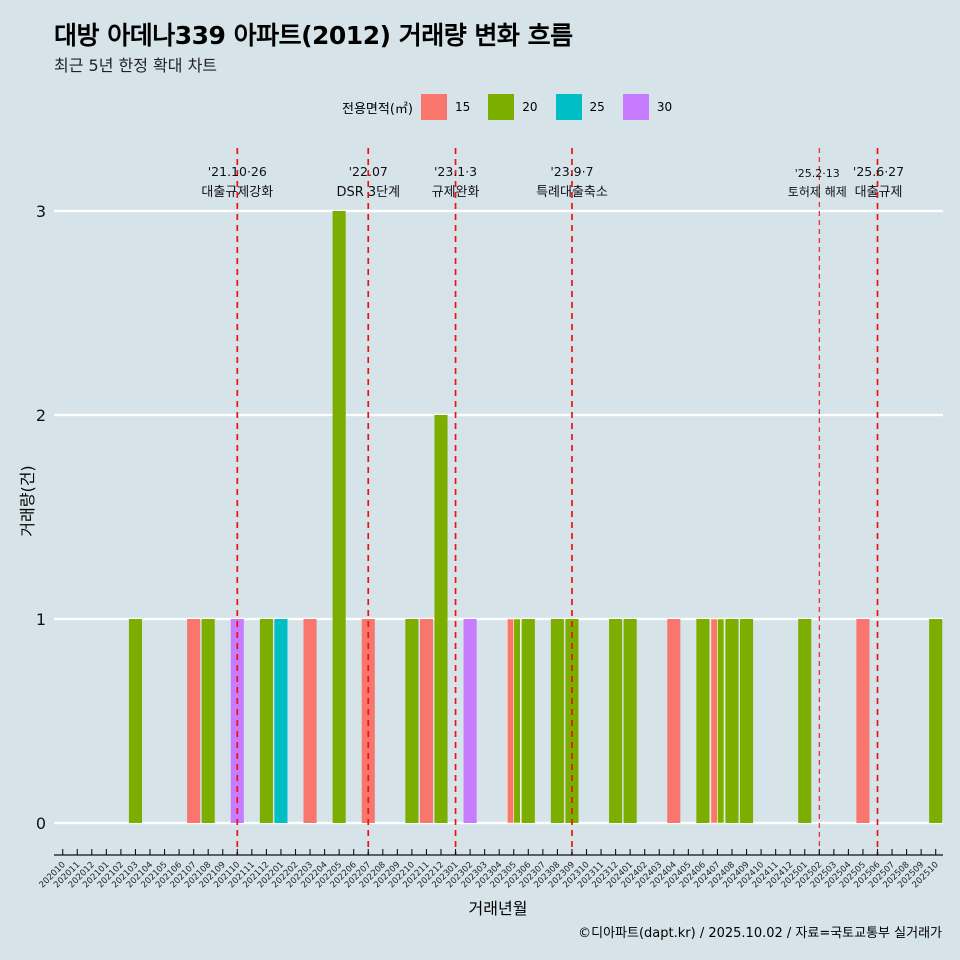  What do you see at coordinates (41, 823) in the screenshot?
I see `y-tick-label: 0` at bounding box center [41, 823].